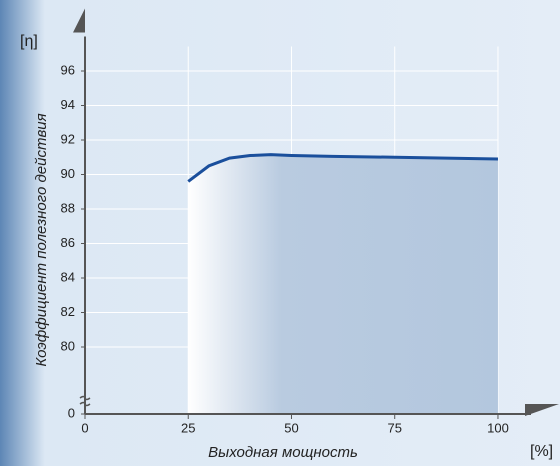  I want to click on axis-break, so click(85, 401).